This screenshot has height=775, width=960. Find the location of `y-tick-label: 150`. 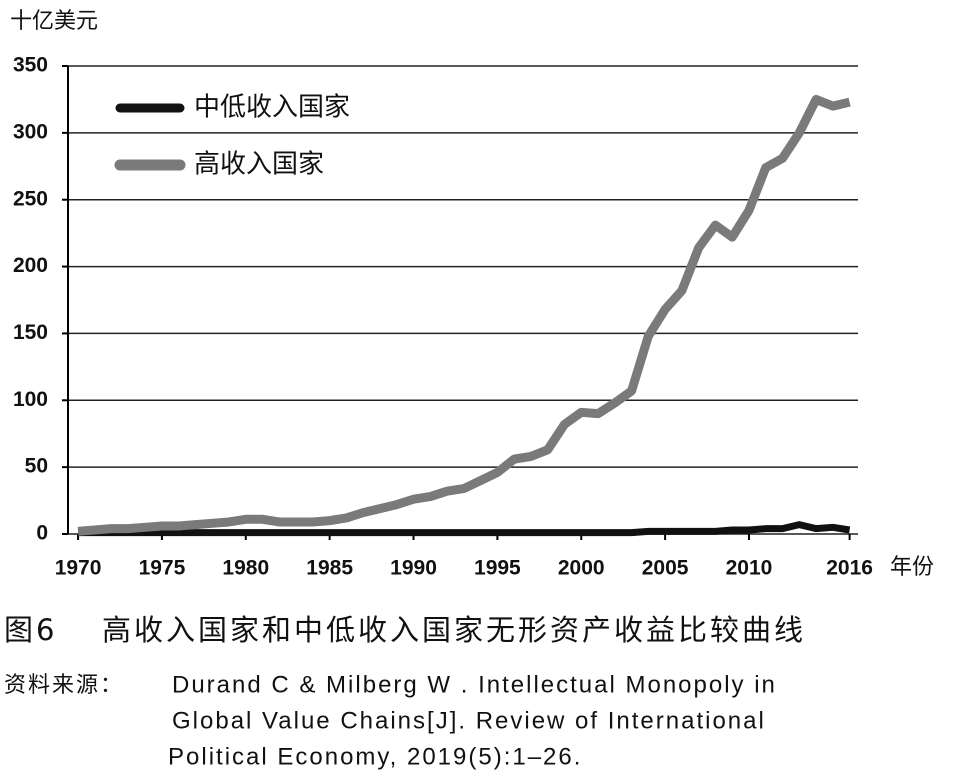

y-tick-label: 150 is located at coordinates (30, 332).